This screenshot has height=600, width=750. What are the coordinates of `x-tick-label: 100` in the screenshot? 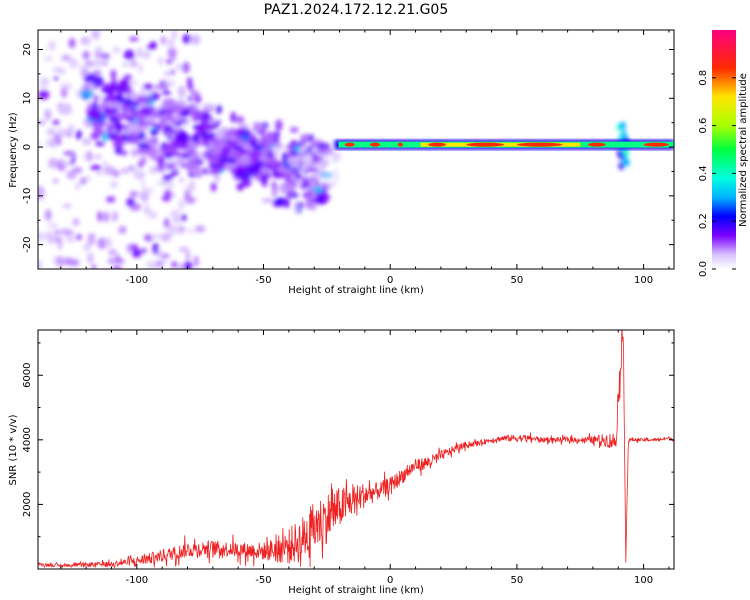 It's located at (643, 280).